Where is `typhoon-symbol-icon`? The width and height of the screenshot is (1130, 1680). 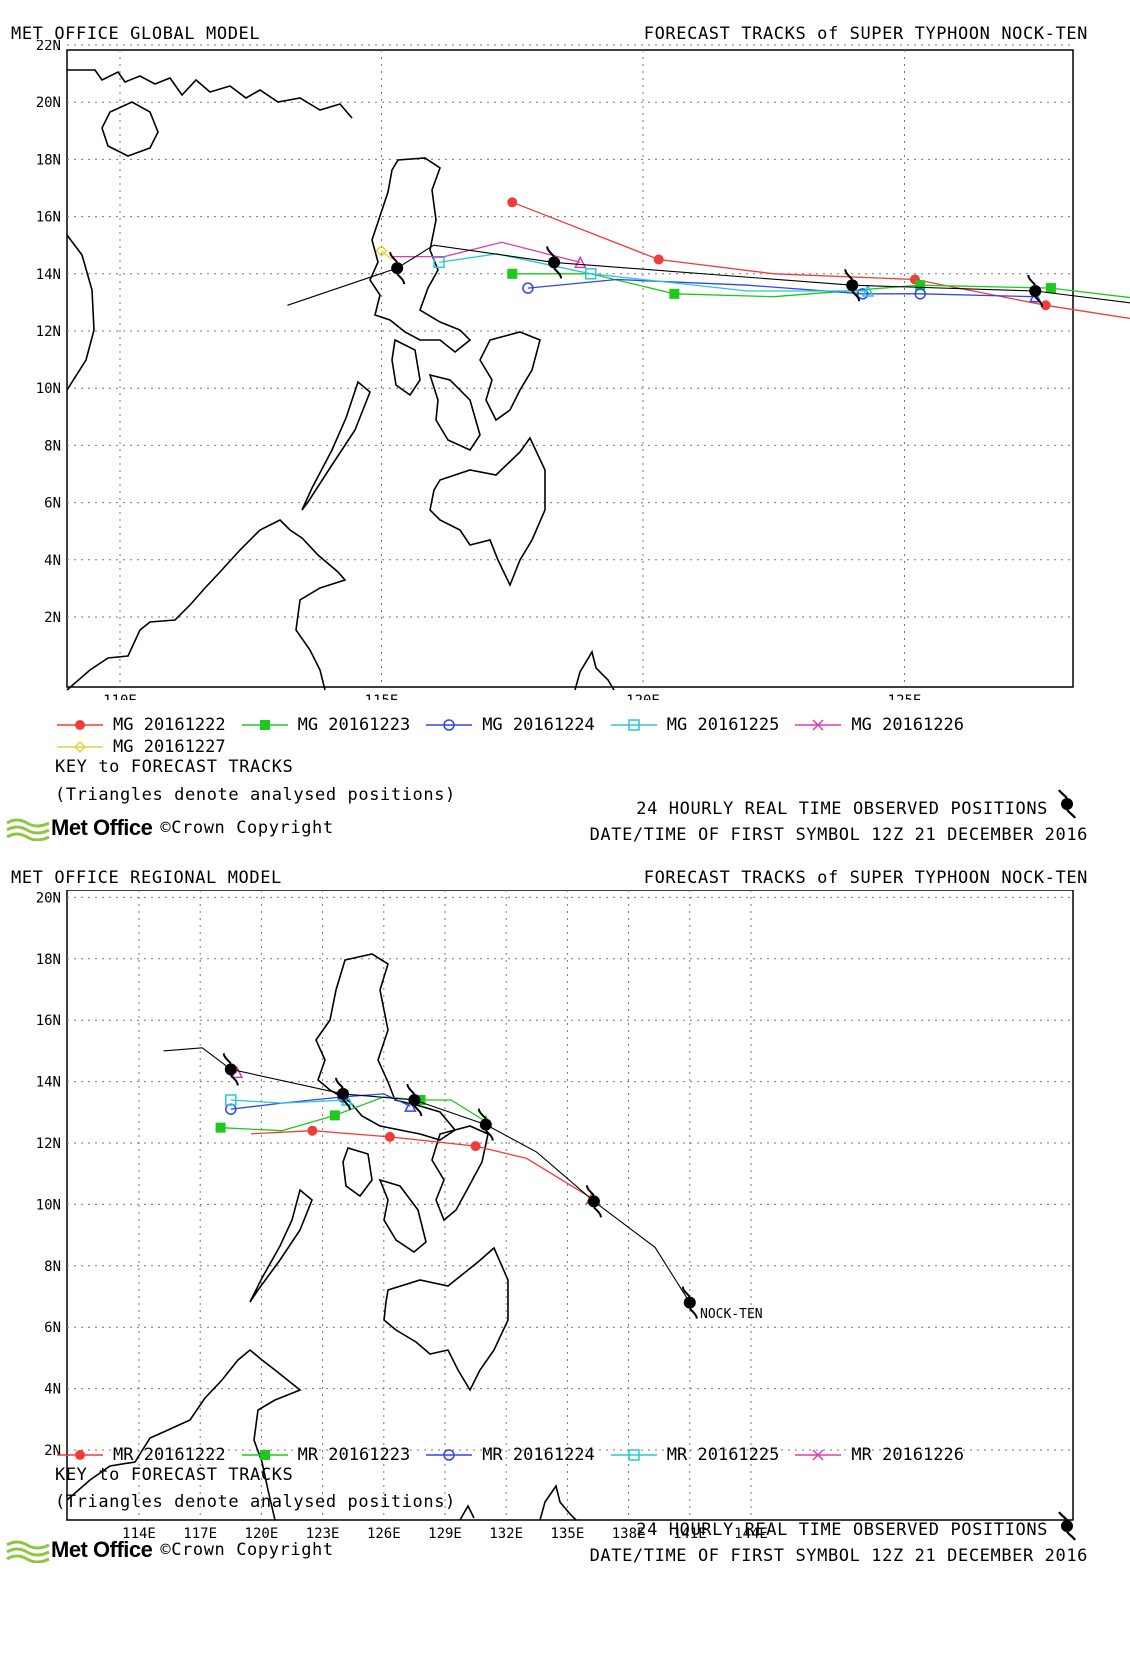
typhoon-symbol-icon is located at coordinates (1067, 804).